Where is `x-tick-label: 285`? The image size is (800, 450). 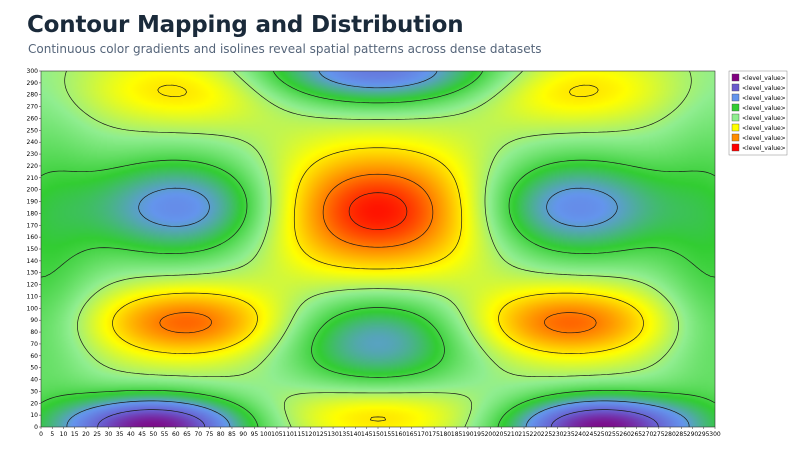
x-tick-label: 285 is located at coordinates (682, 434).